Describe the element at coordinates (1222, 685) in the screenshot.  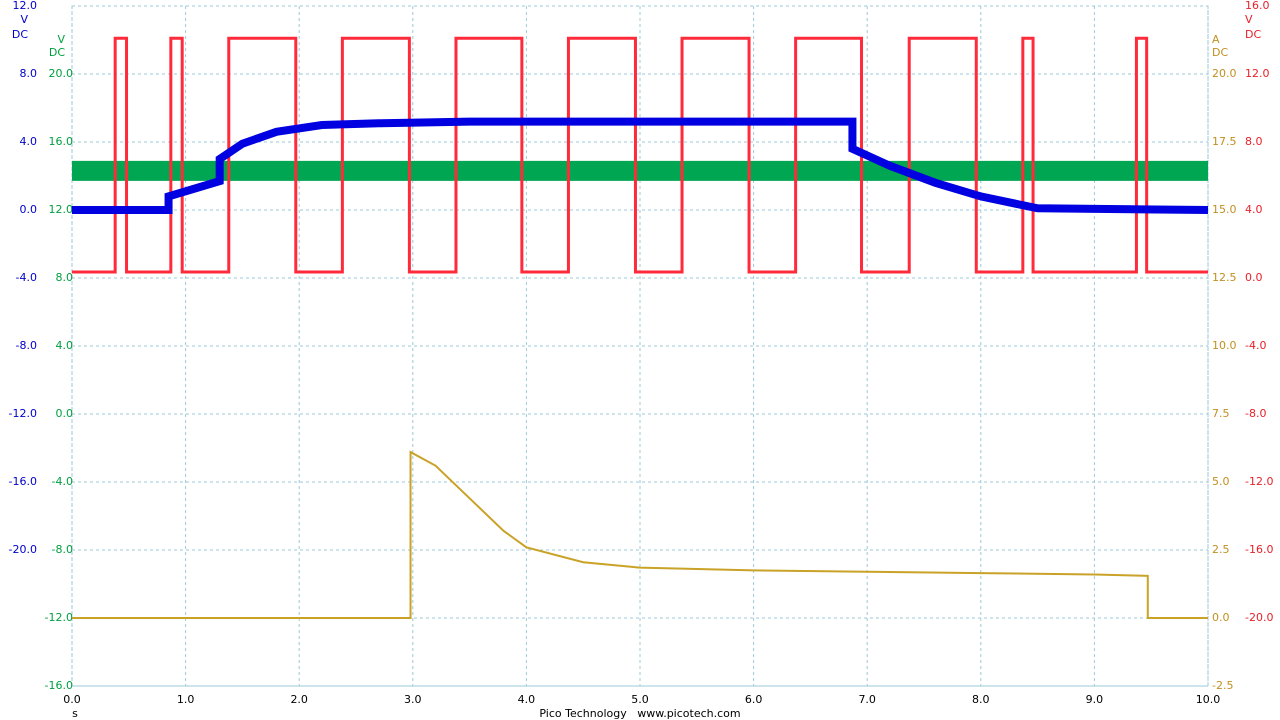
I see `y-tick-label: -2.5` at that location.